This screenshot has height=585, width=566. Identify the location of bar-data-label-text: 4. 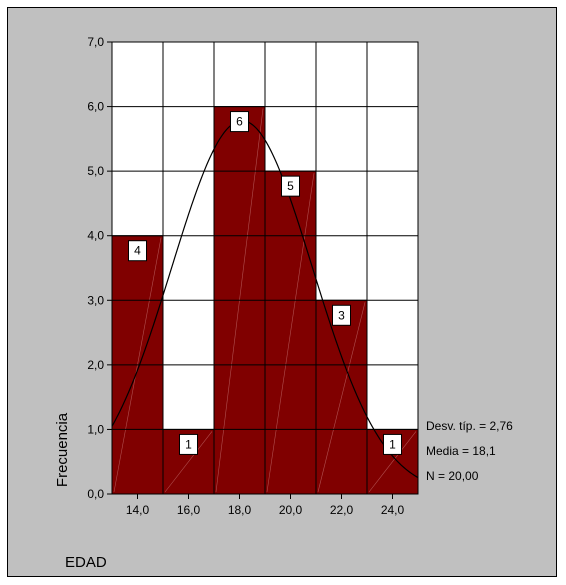
(137, 251).